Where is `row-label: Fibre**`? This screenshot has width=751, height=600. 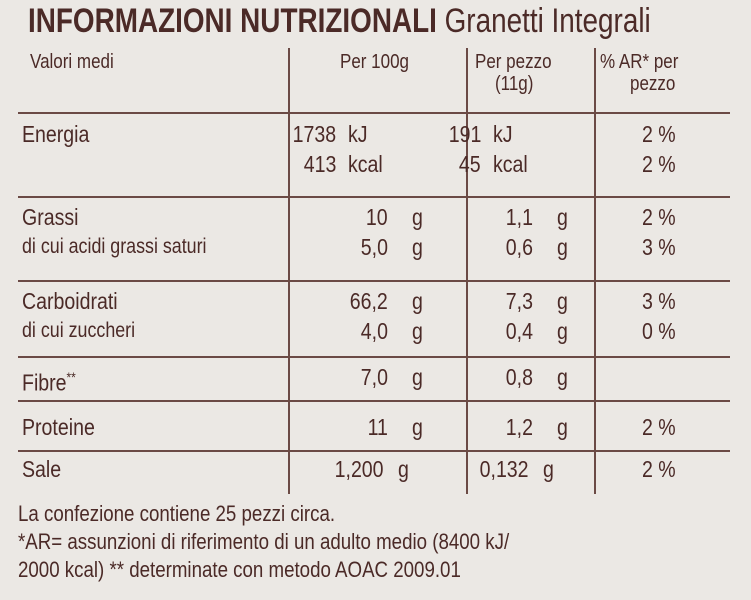
row-label: Fibre** is located at coordinates (49, 382).